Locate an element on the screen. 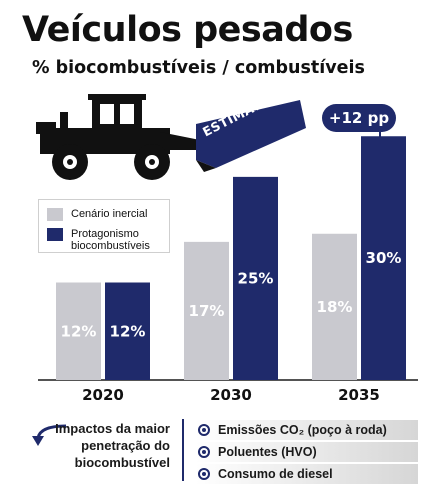 This screenshot has height=500, width=438. bar-value-label: 18% is located at coordinates (335, 307).